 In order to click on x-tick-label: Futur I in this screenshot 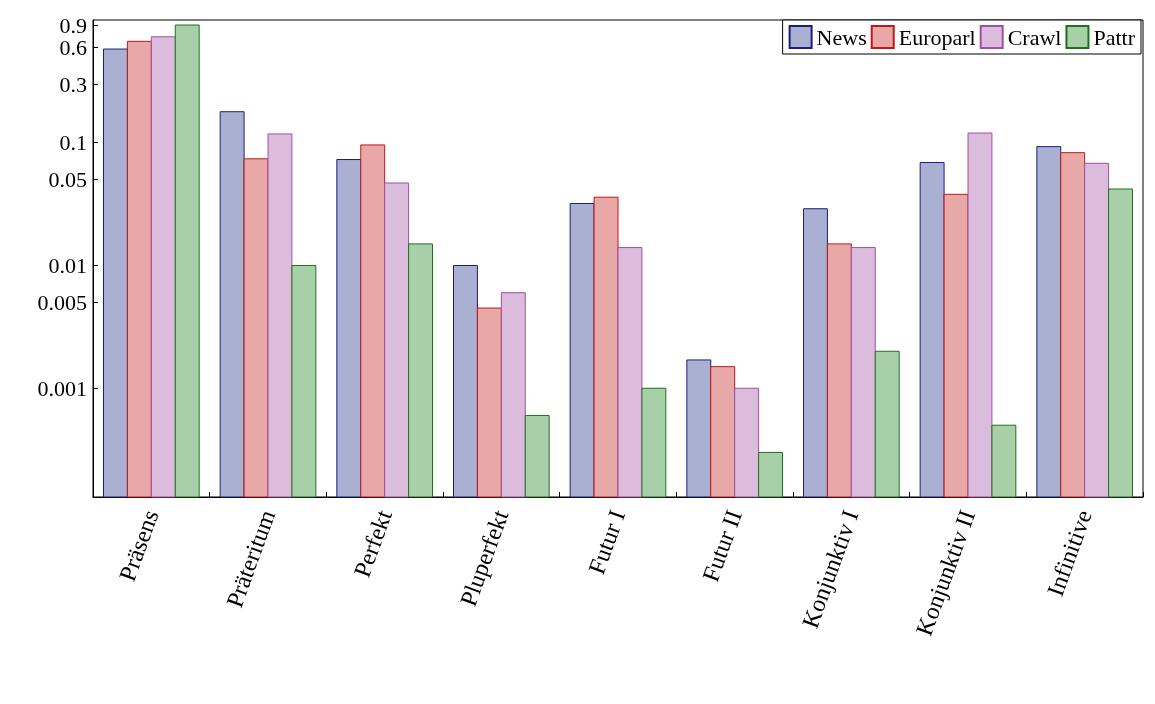, I will do `click(607, 542)`.